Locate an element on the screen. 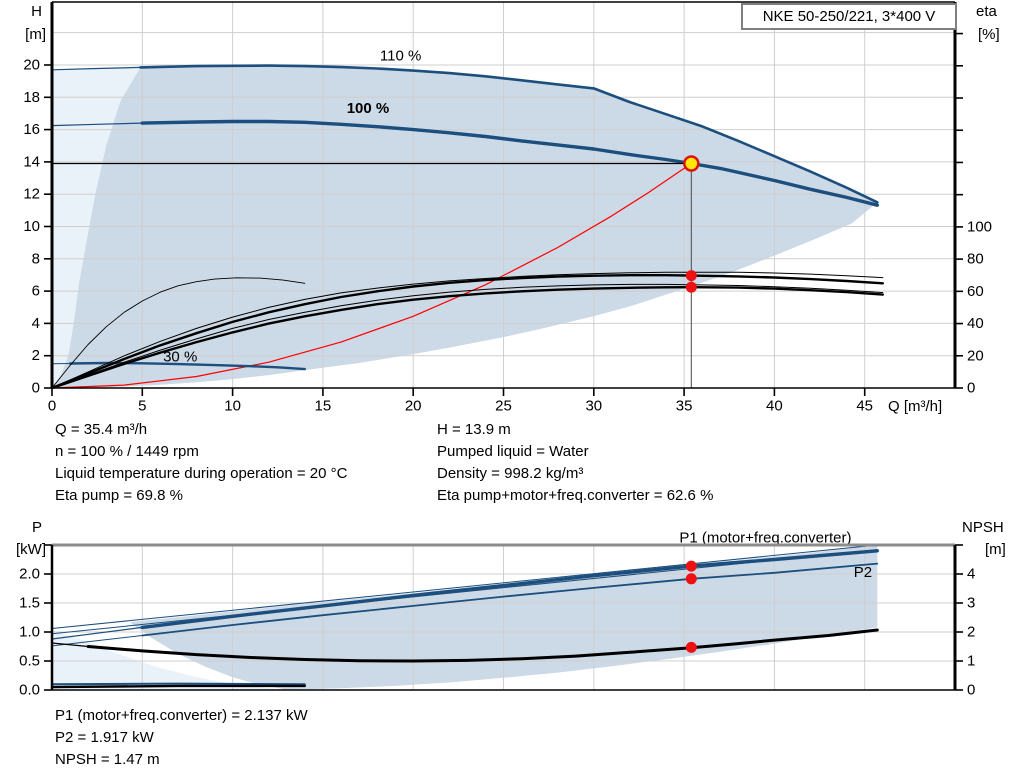 The width and height of the screenshot is (1024, 781). curve-npsh-thin is located at coordinates (70, 645).